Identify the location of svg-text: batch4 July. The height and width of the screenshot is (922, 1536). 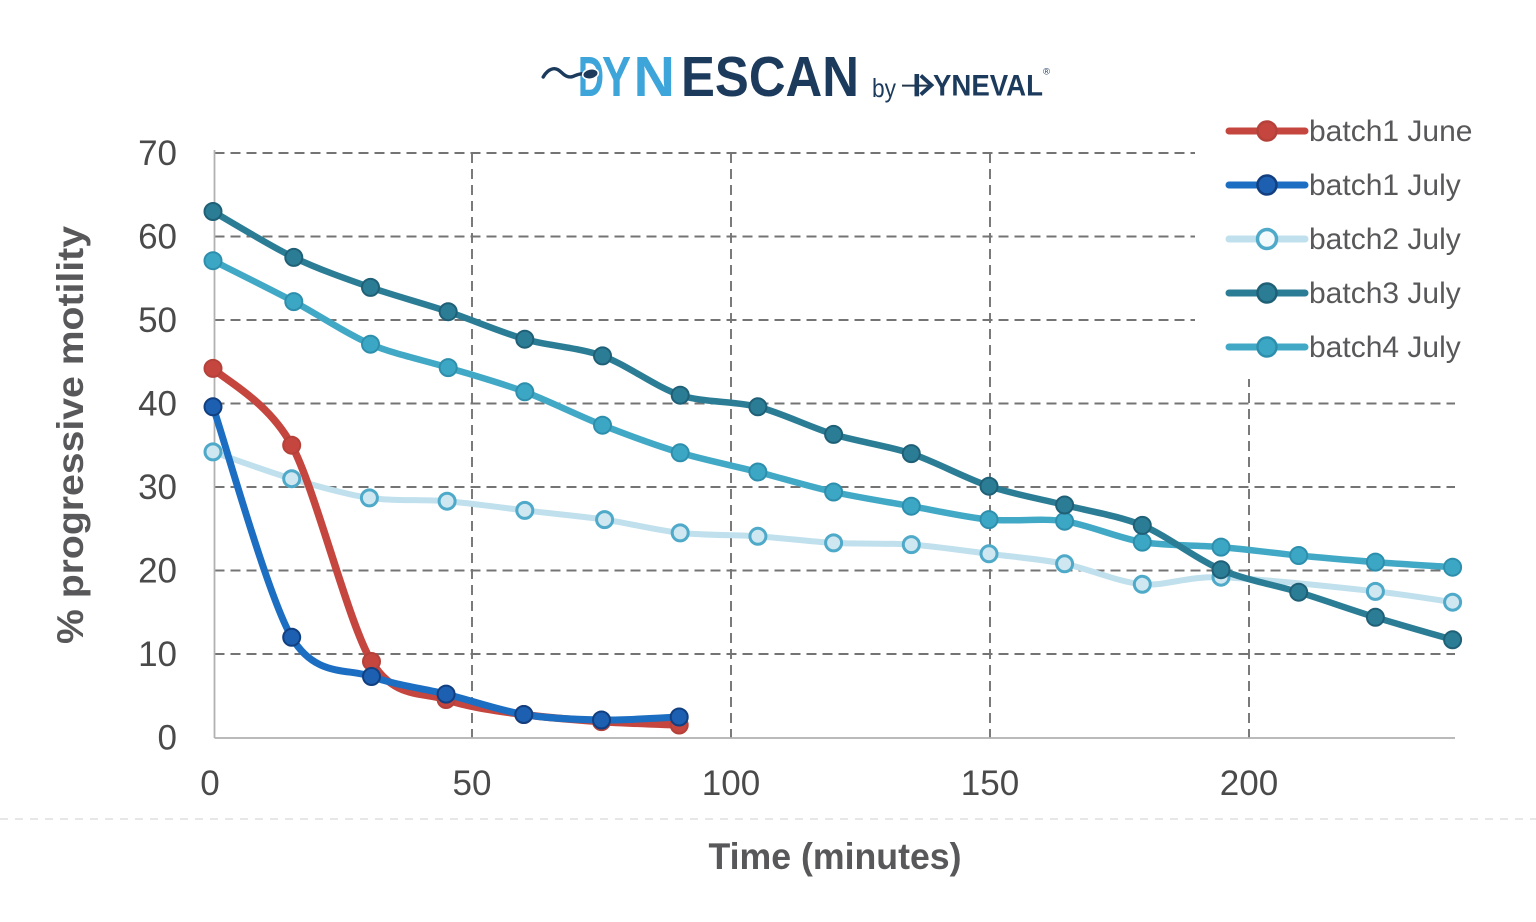
(1385, 347).